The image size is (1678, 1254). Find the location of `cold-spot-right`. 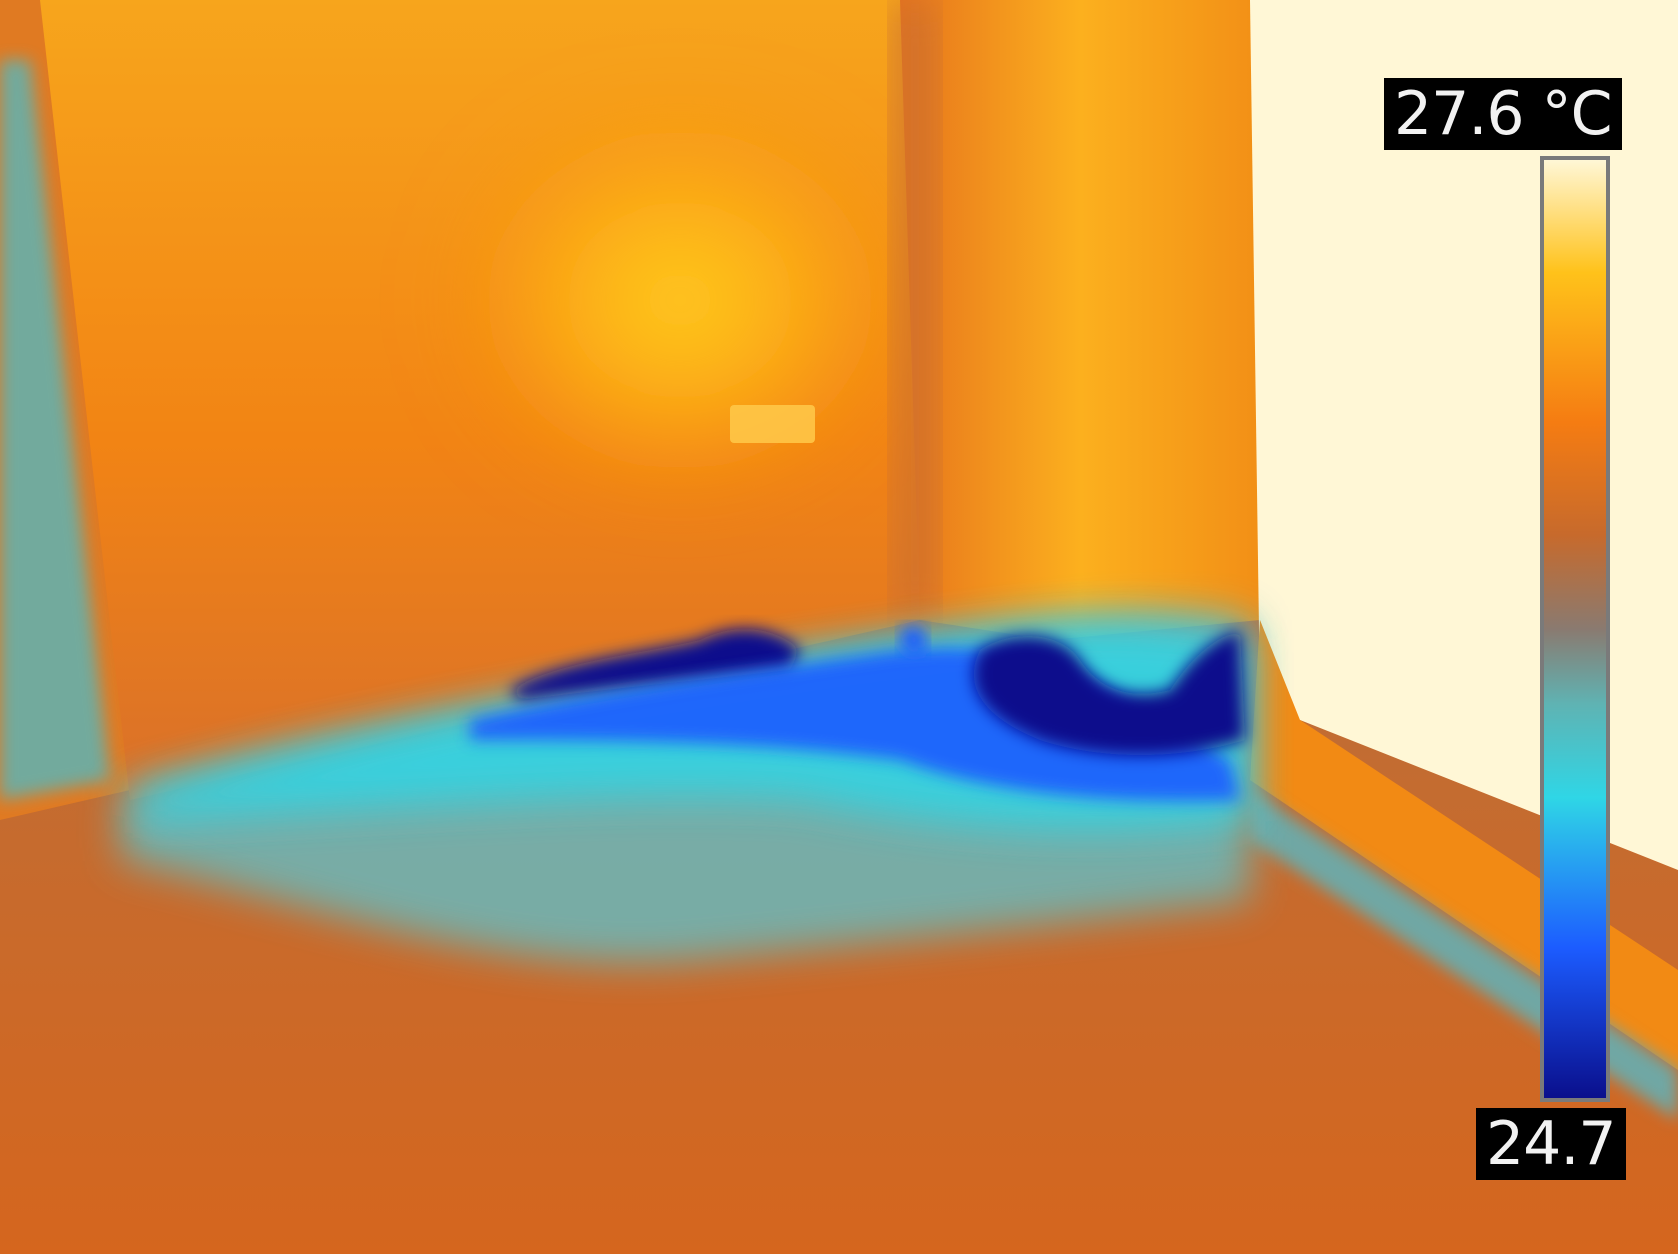

cold-spot-right is located at coordinates (1109, 692).